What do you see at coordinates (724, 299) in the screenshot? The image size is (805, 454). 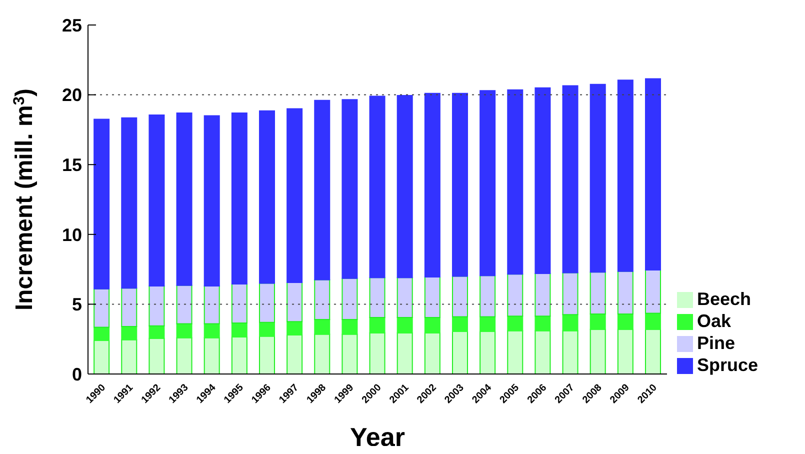 I see `legend-label: Beech` at bounding box center [724, 299].